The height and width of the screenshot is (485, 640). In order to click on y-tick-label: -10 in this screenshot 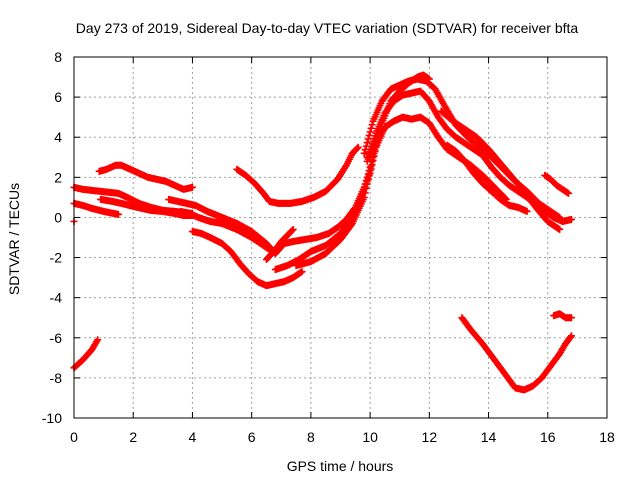, I will do `click(52, 418)`.